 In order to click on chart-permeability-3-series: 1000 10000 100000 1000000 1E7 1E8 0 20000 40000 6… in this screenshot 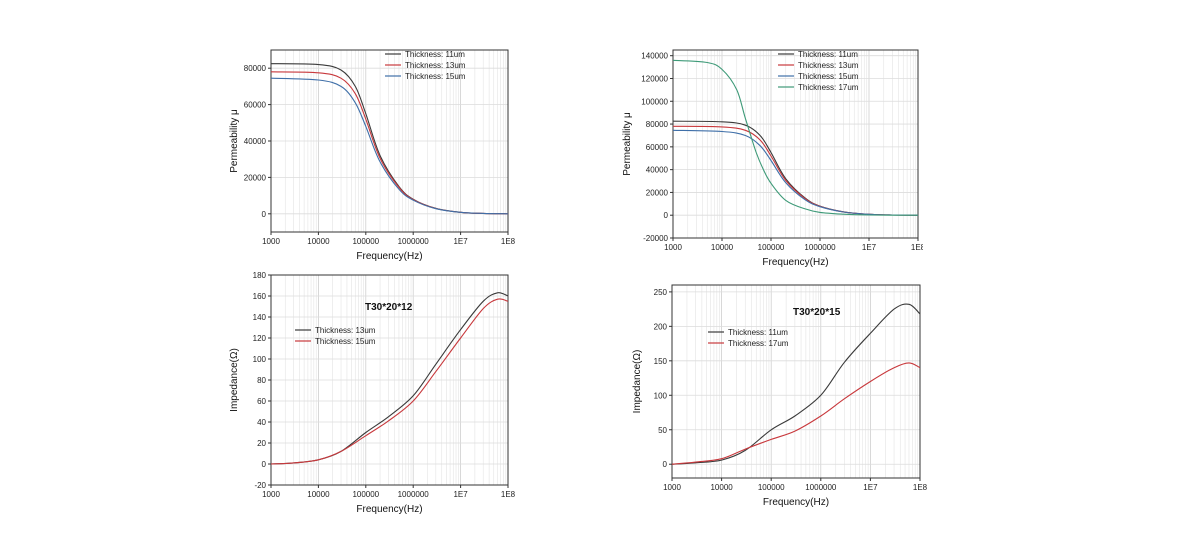, I will do `click(372, 155)`.